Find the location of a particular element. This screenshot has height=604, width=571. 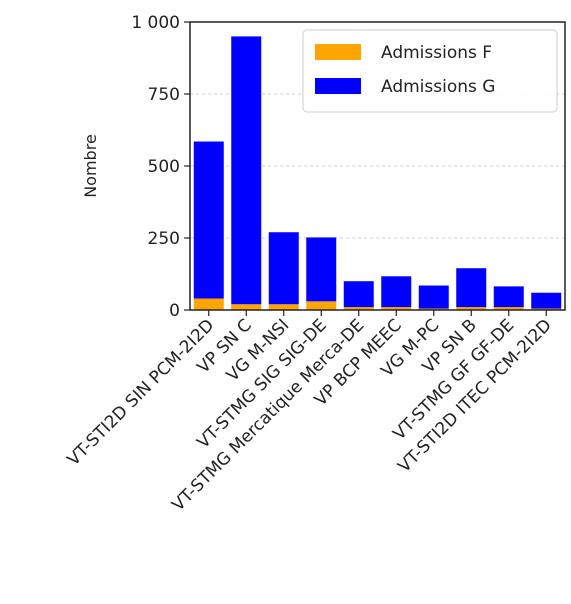

y-tick-label: 750 is located at coordinates (164, 95).